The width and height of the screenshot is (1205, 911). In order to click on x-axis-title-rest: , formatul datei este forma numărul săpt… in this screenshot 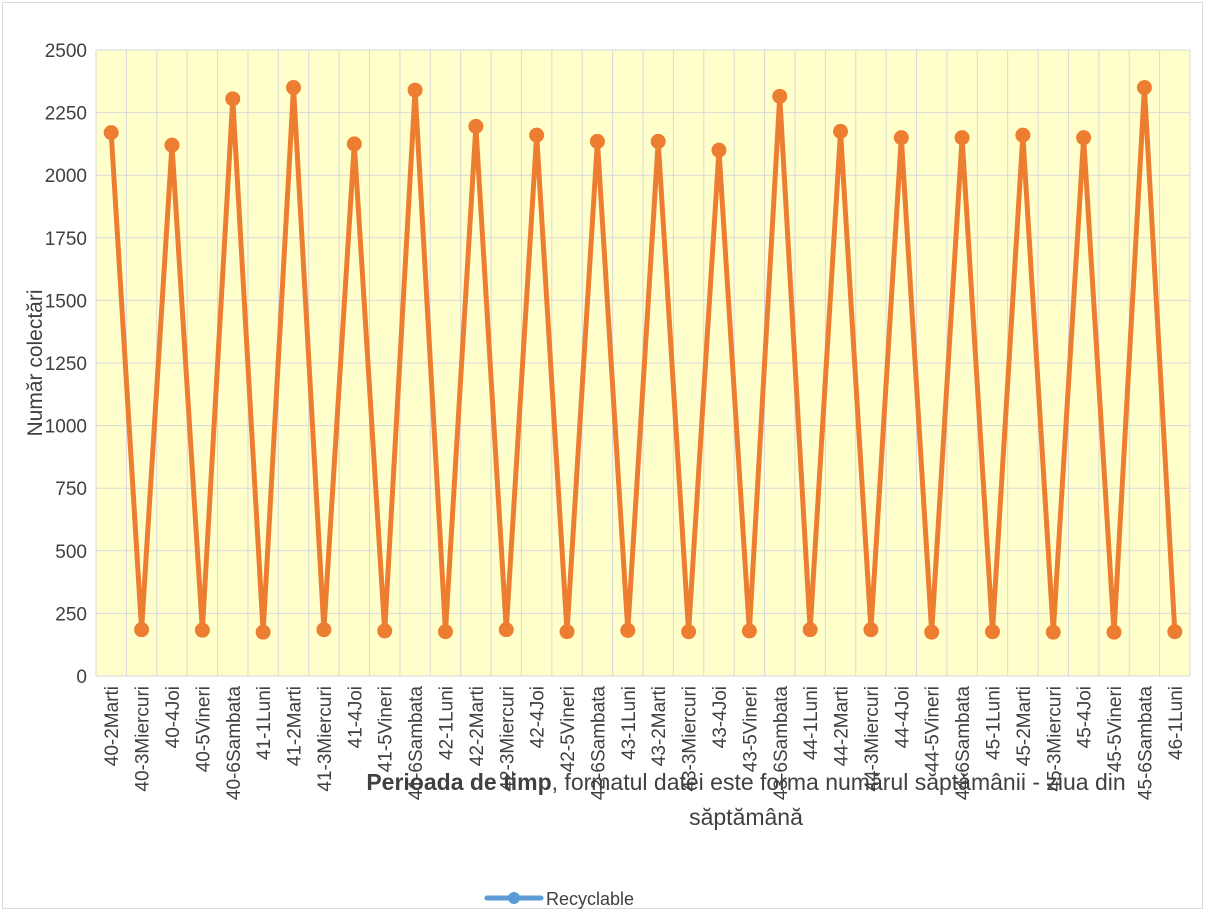, I will do `click(839, 782)`.